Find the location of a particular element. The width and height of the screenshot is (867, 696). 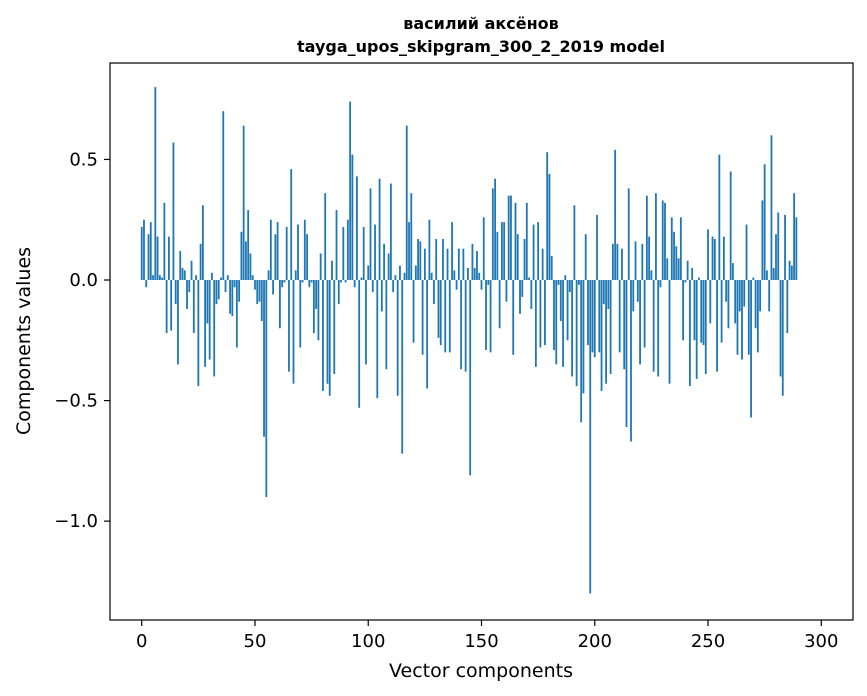

x-tick-label: 250 is located at coordinates (708, 641).